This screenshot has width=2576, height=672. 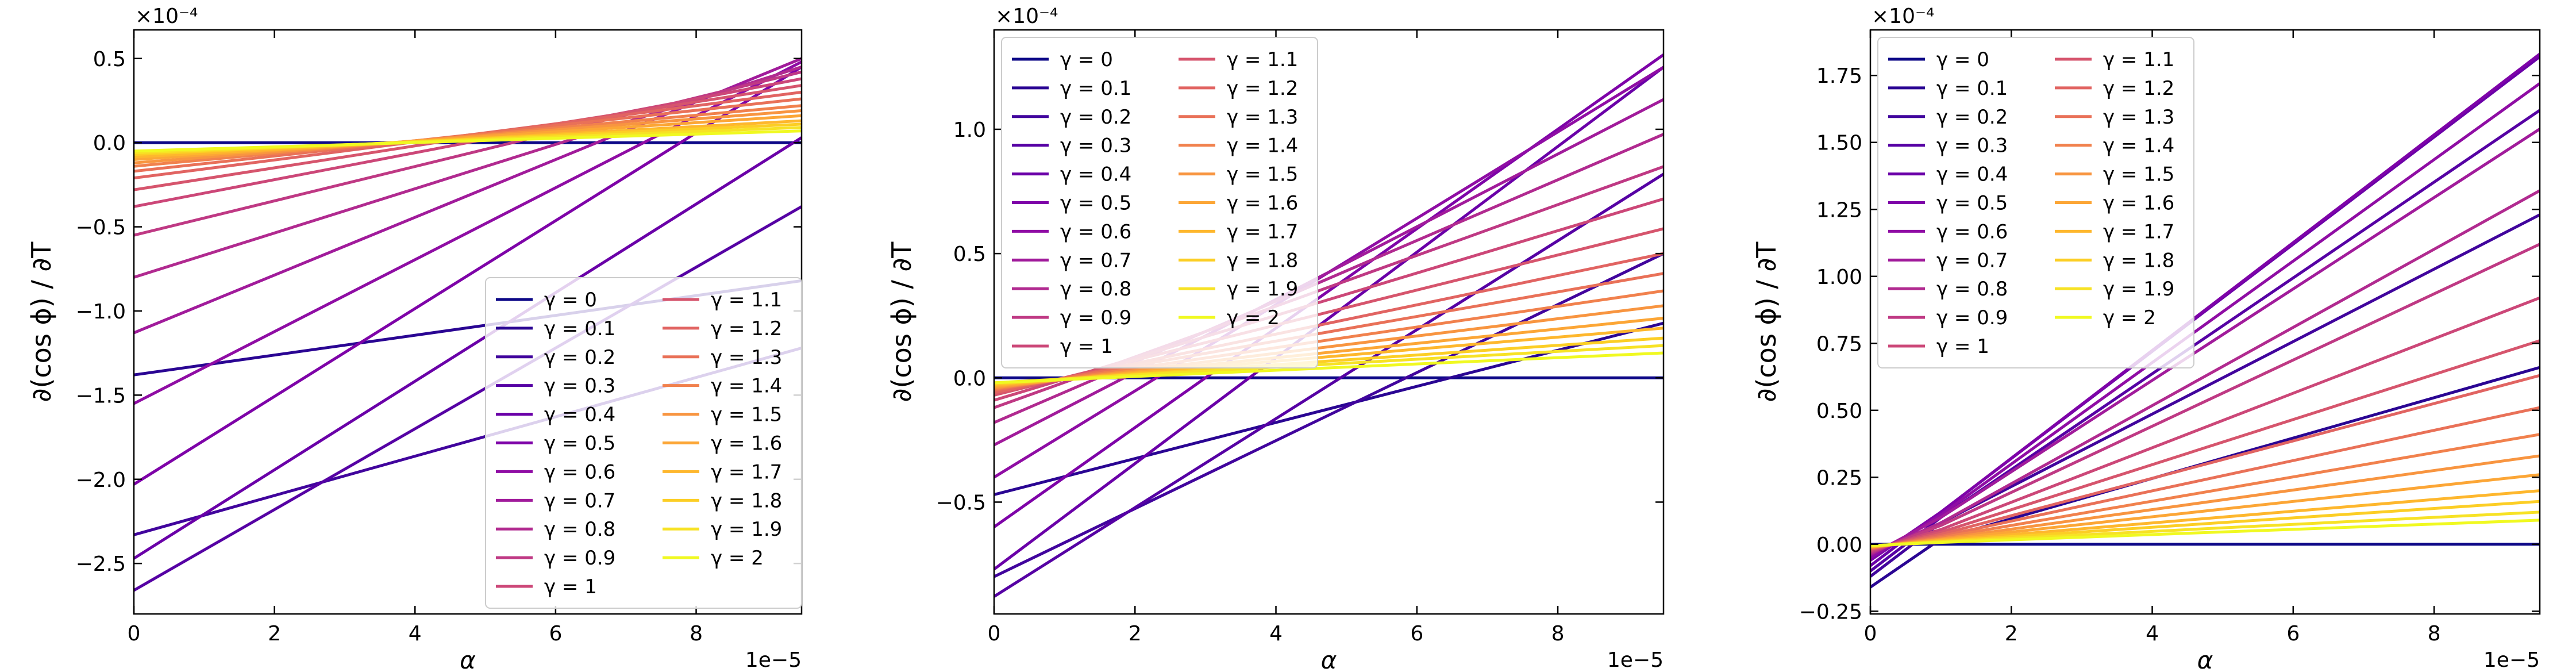 I want to click on legend-label: γ = 2, so click(x=737, y=558).